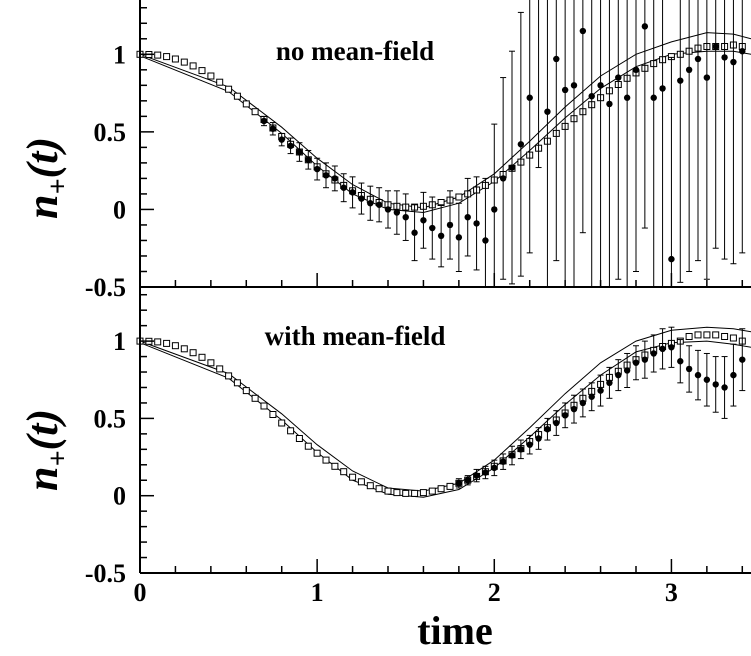 Image resolution: width=751 pixels, height=656 pixels. Describe the element at coordinates (42, 430) in the screenshot. I see `bottom-ylabel-rest: (t)` at that location.